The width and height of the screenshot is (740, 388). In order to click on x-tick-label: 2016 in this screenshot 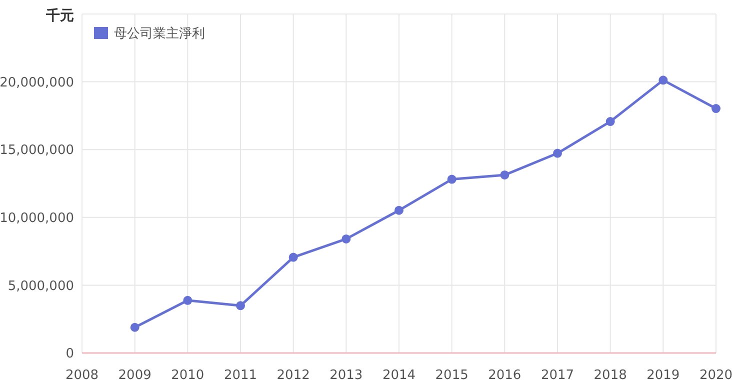, I will do `click(505, 375)`.